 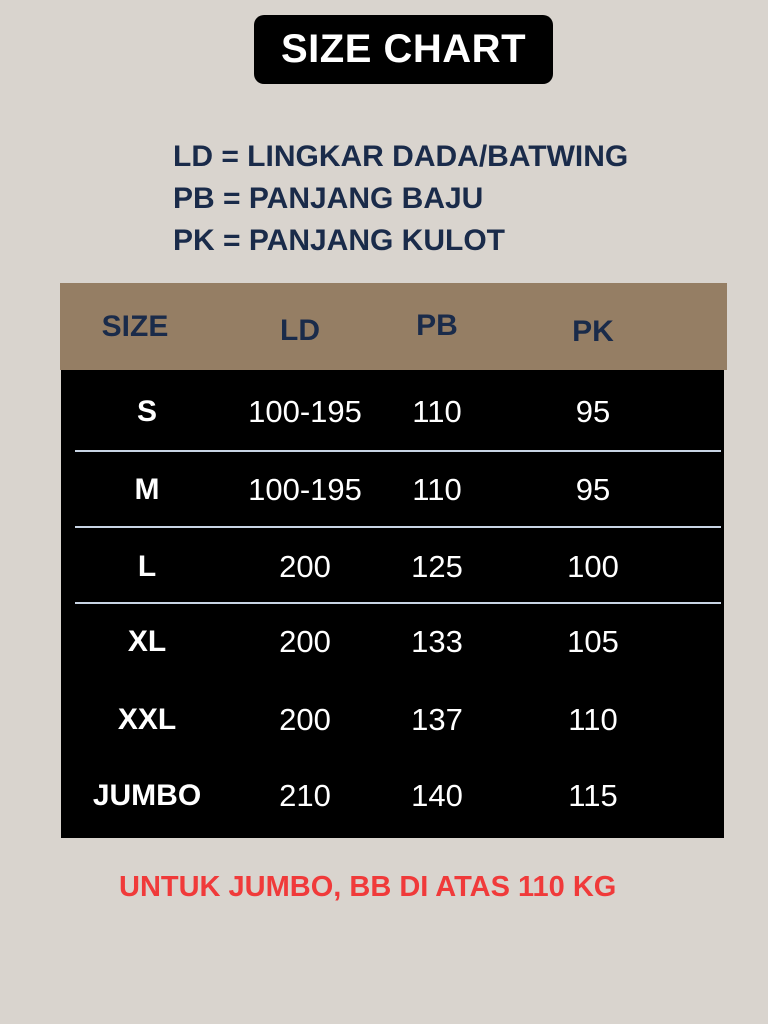 I want to click on legend-ld: LD = LINGKAR DADA/BATWING, so click(x=401, y=156).